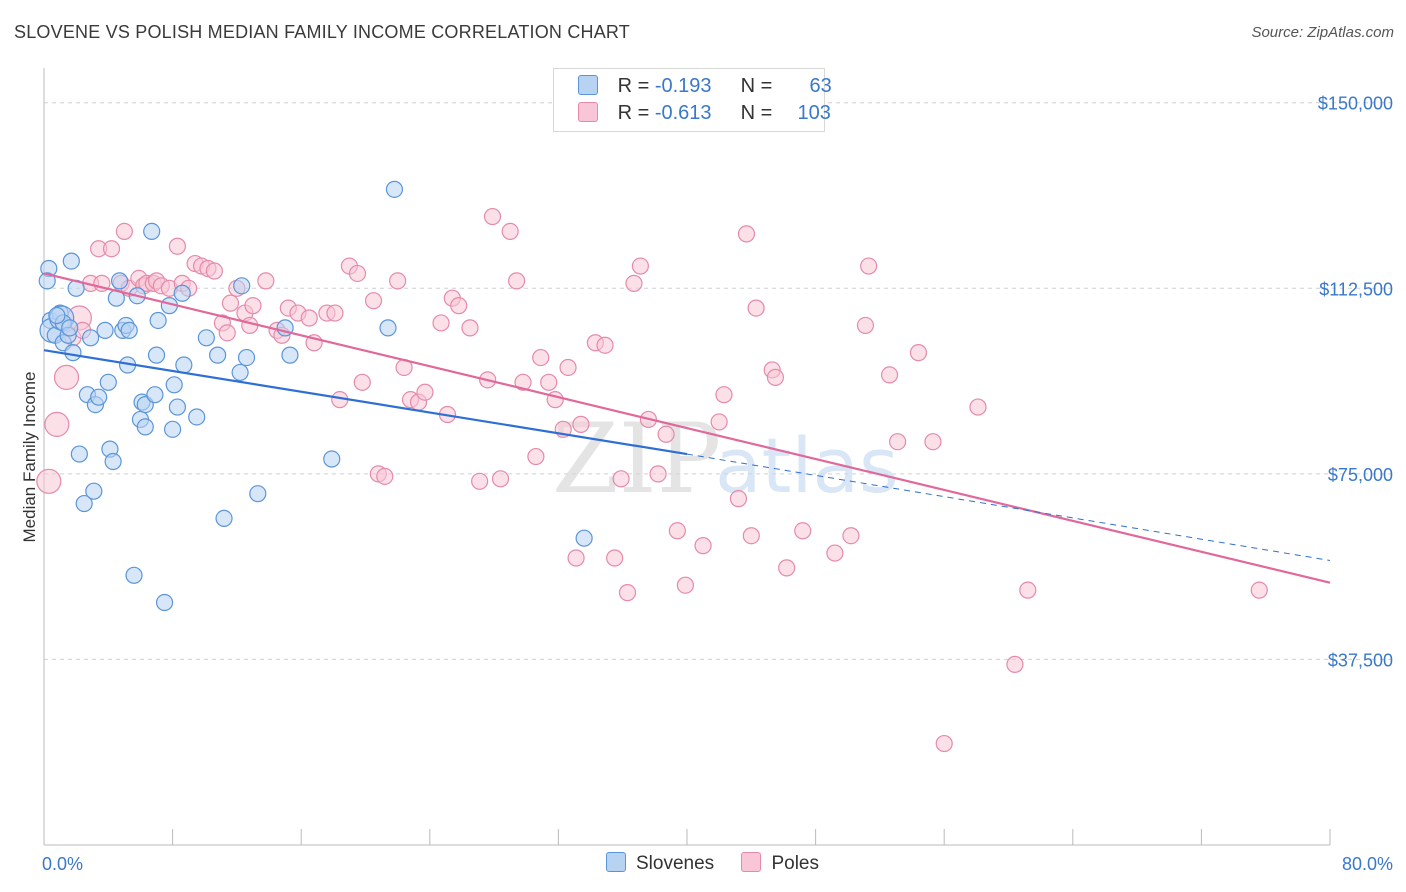 The width and height of the screenshot is (1406, 892). Describe the element at coordinates (751, 862) in the screenshot. I see `poles-swatch` at that location.